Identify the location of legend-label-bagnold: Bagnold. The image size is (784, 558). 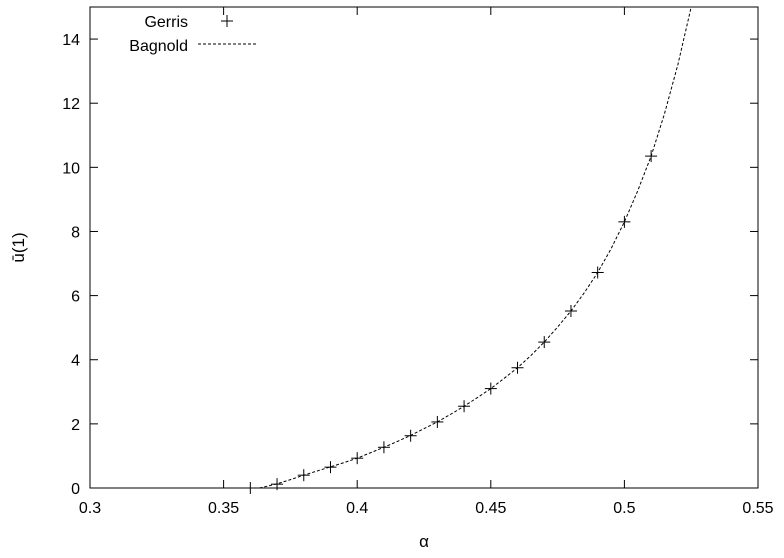
(158, 46).